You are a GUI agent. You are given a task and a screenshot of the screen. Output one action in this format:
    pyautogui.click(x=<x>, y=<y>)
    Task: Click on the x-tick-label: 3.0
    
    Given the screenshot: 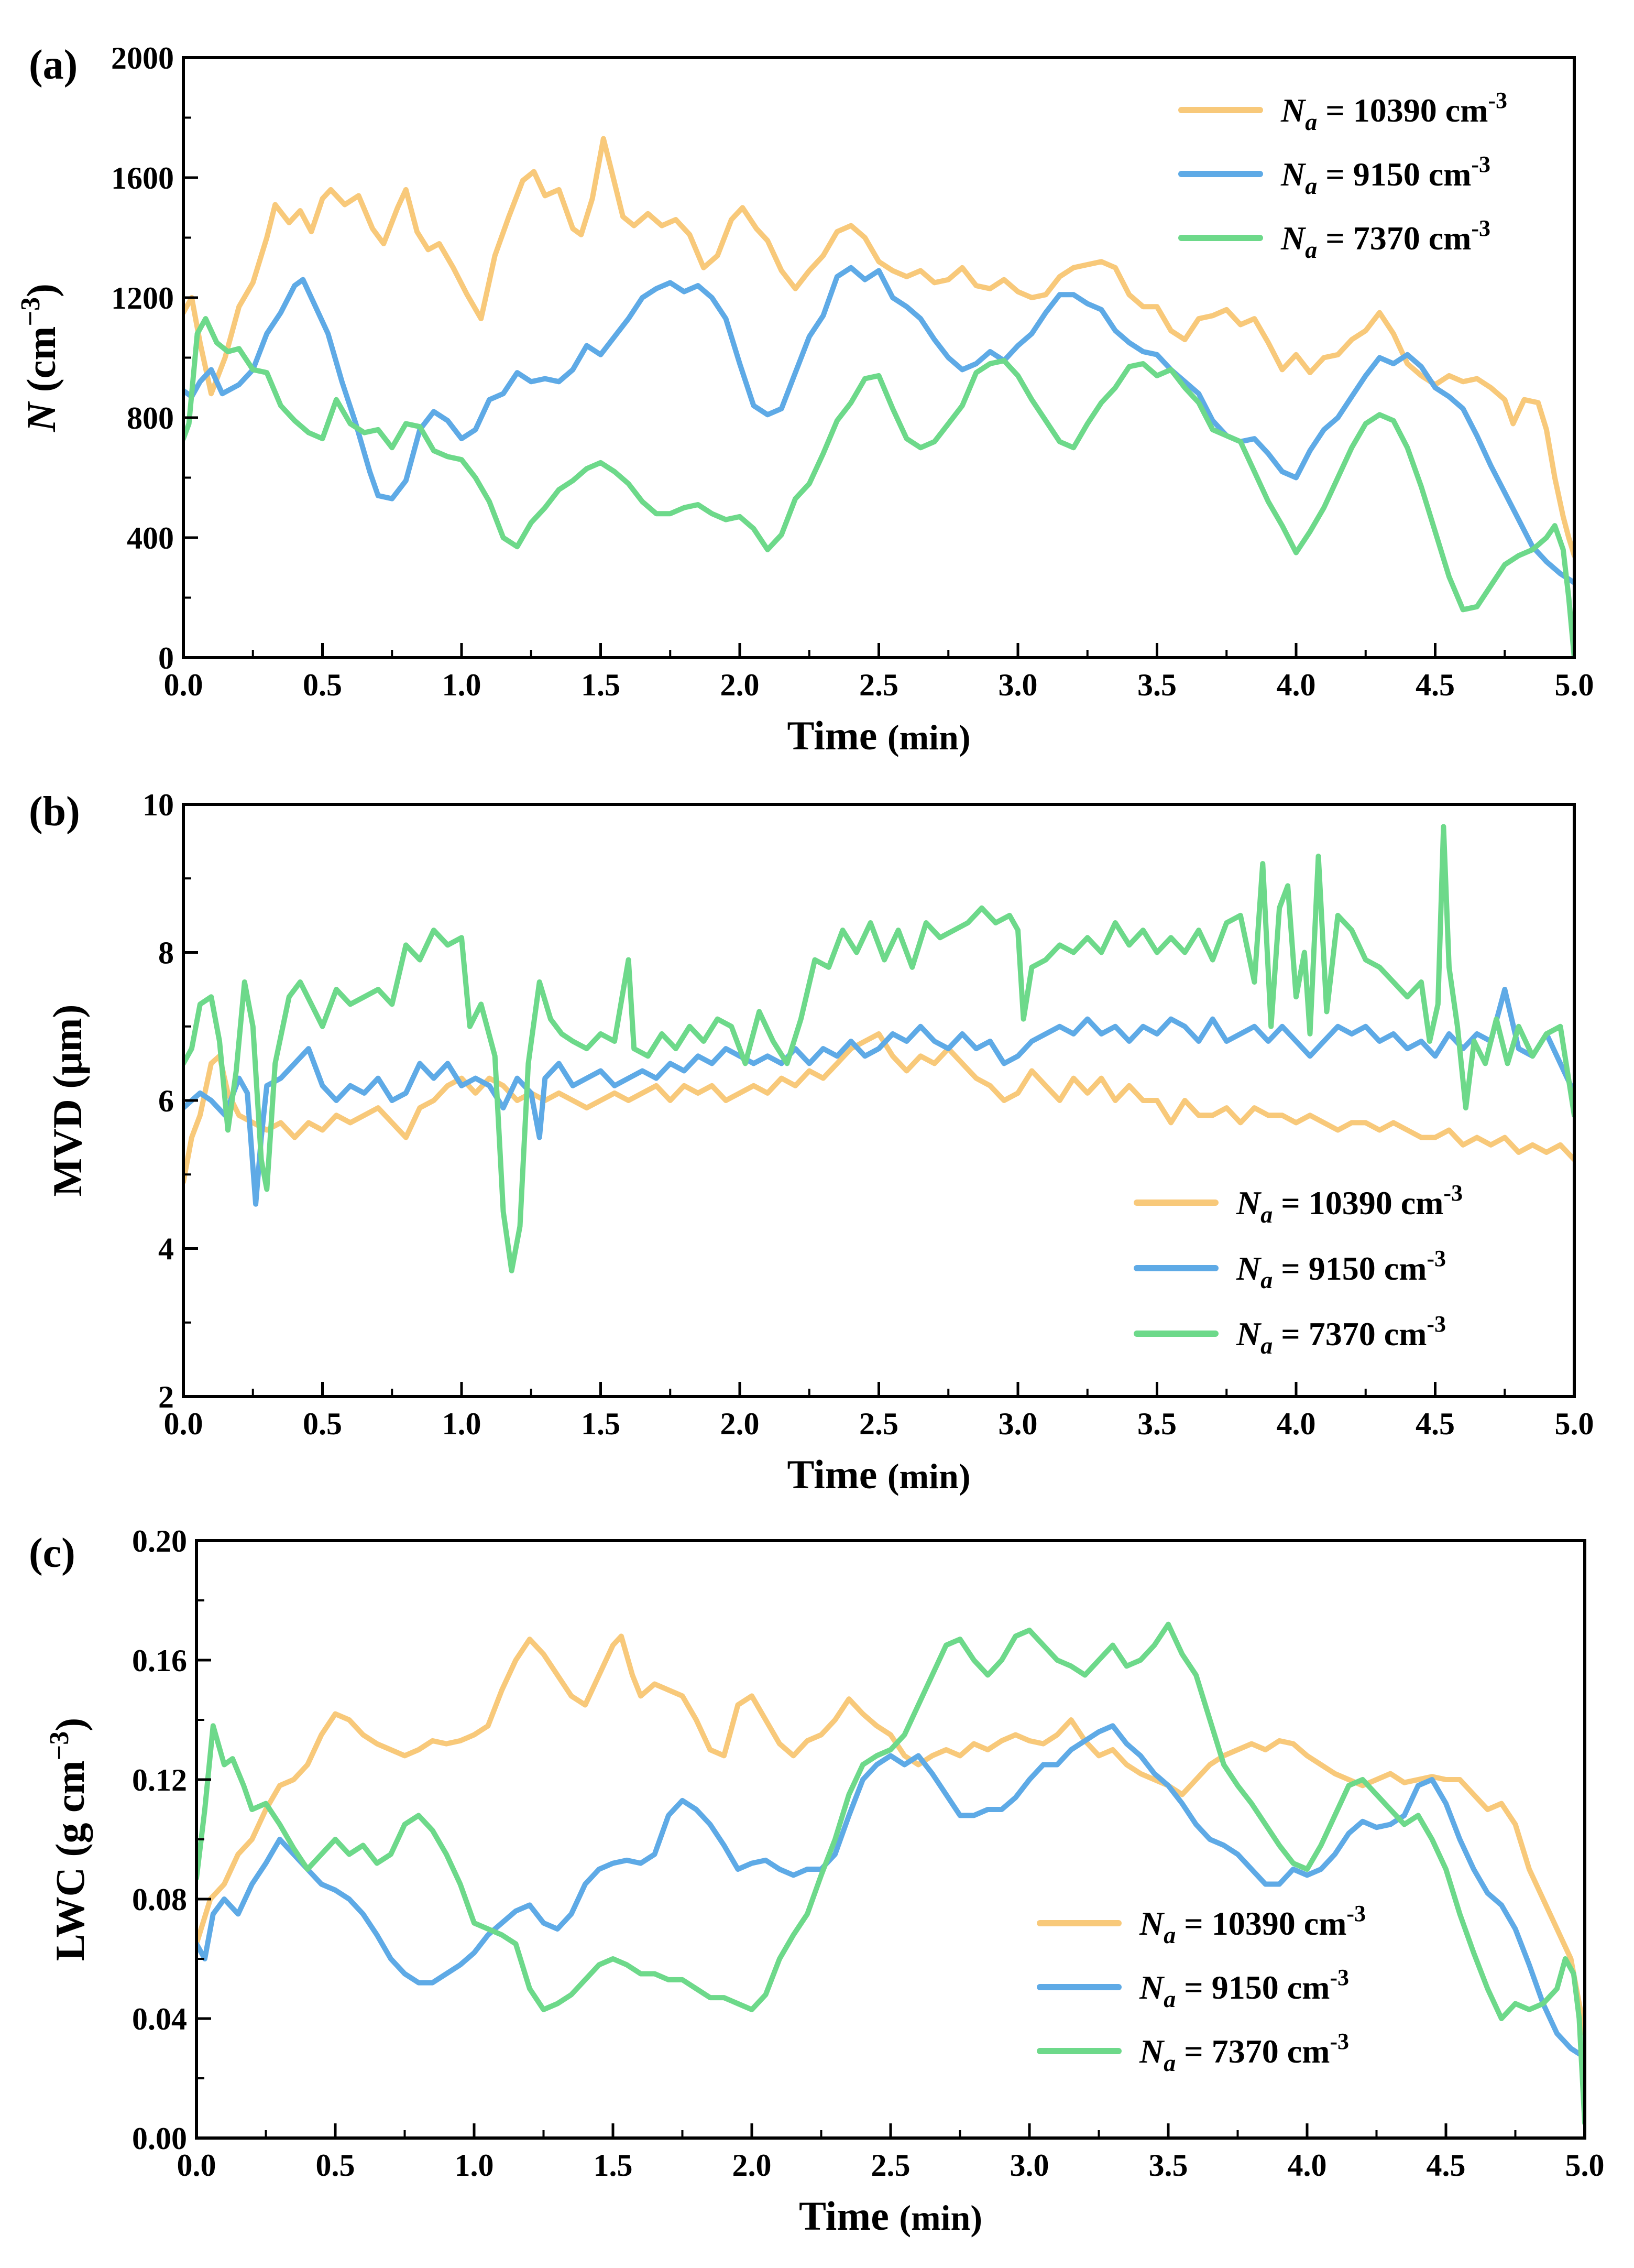 What is the action you would take?
    pyautogui.click(x=1018, y=685)
    